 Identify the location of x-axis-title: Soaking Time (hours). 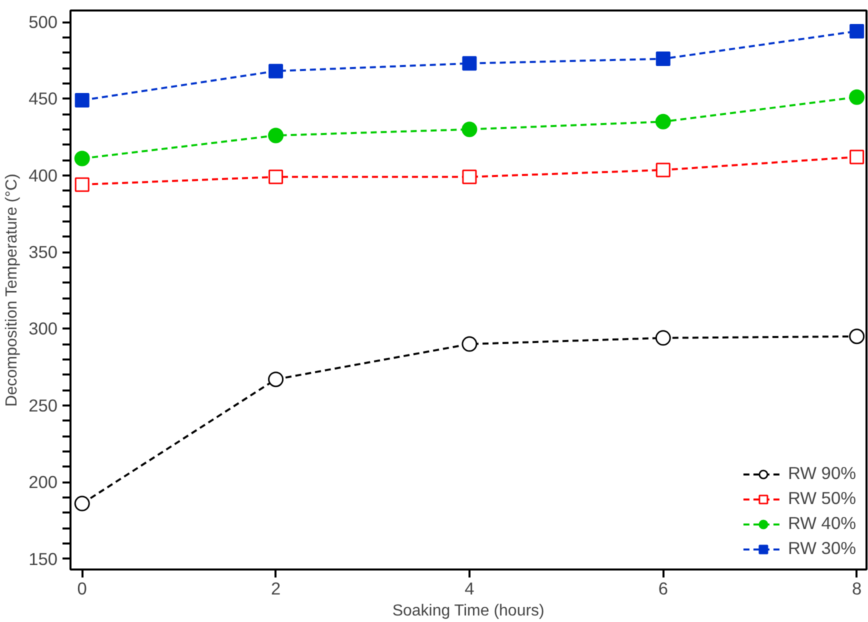
(468, 611).